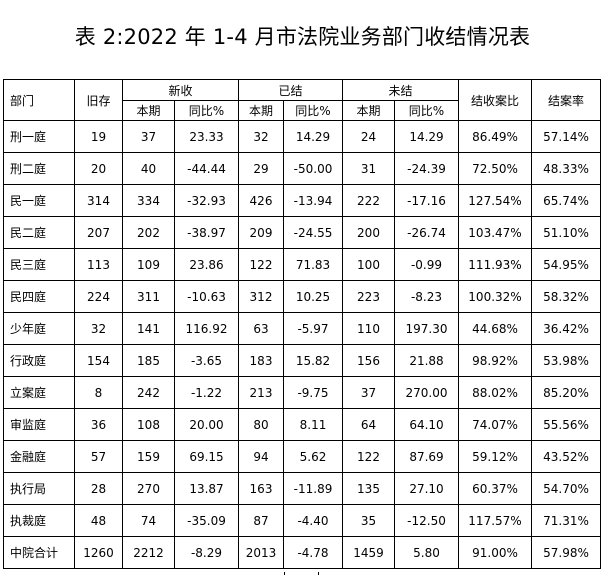  I want to click on cell-pending-this-period: 110, so click(368, 328).